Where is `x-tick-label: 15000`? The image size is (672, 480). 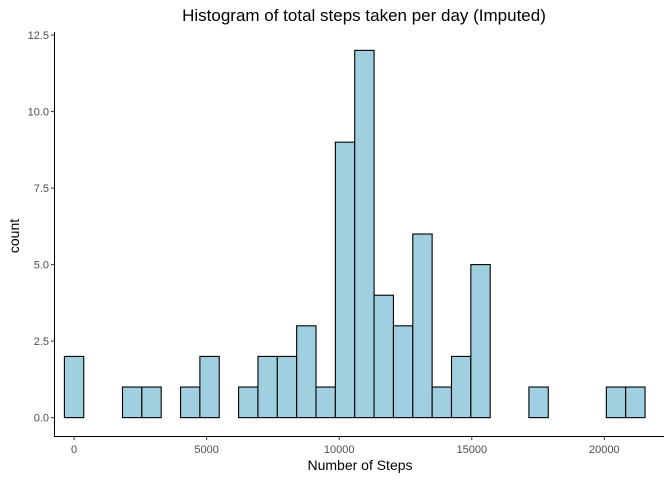 x-tick-label: 15000 is located at coordinates (471, 450).